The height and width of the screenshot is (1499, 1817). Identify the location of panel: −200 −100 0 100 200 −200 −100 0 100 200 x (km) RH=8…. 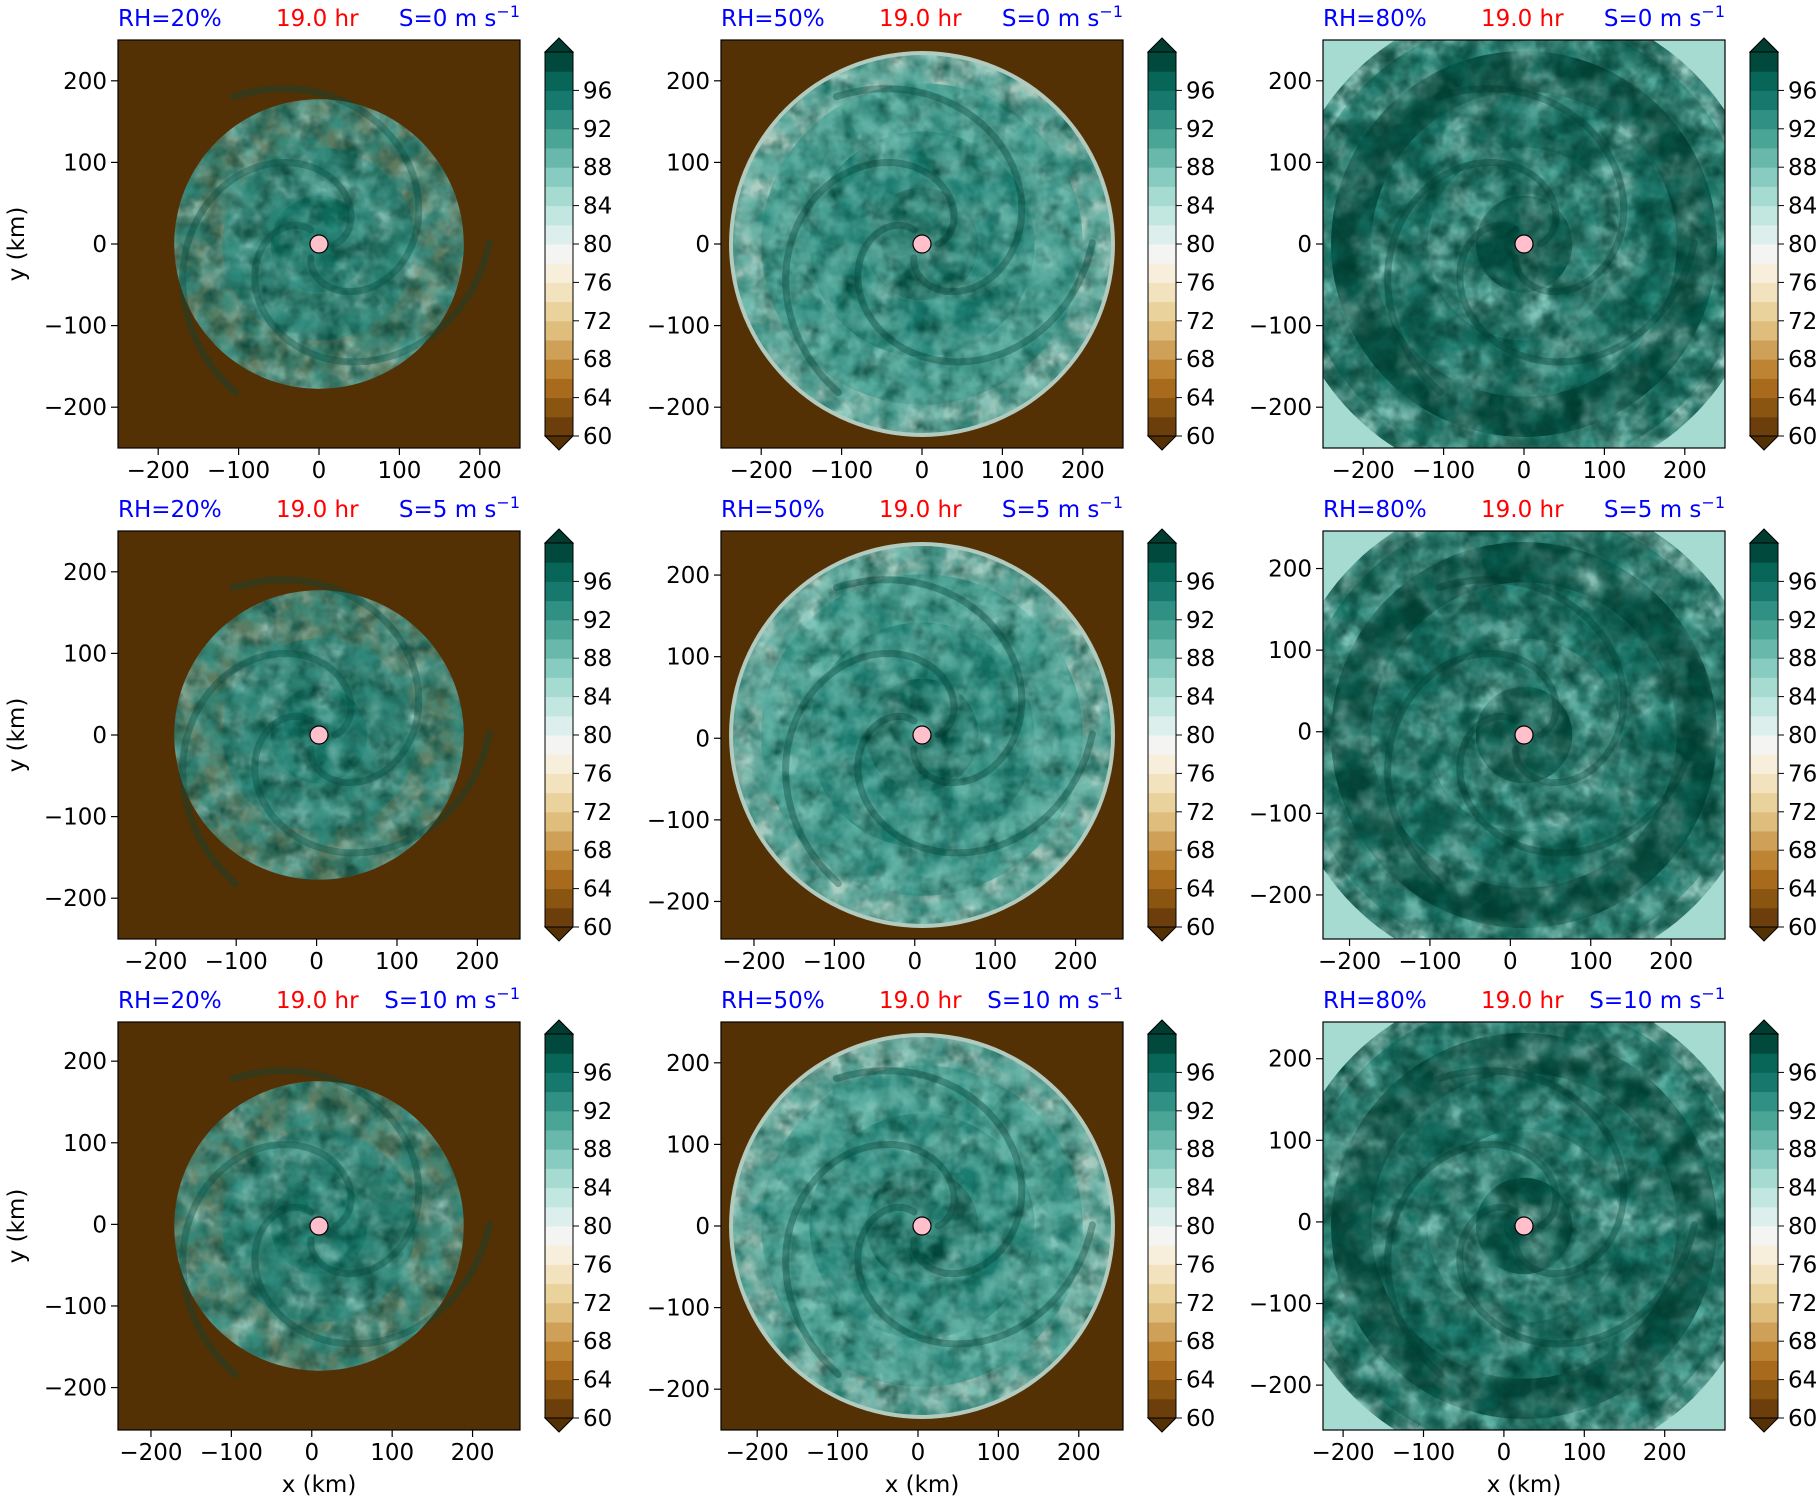
(1533, 1241).